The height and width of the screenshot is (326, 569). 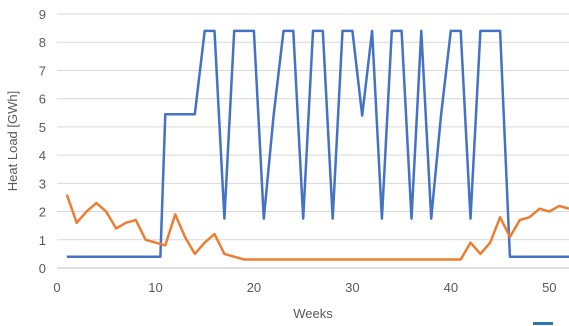 I want to click on y-tick-label: 1, so click(x=42, y=240).